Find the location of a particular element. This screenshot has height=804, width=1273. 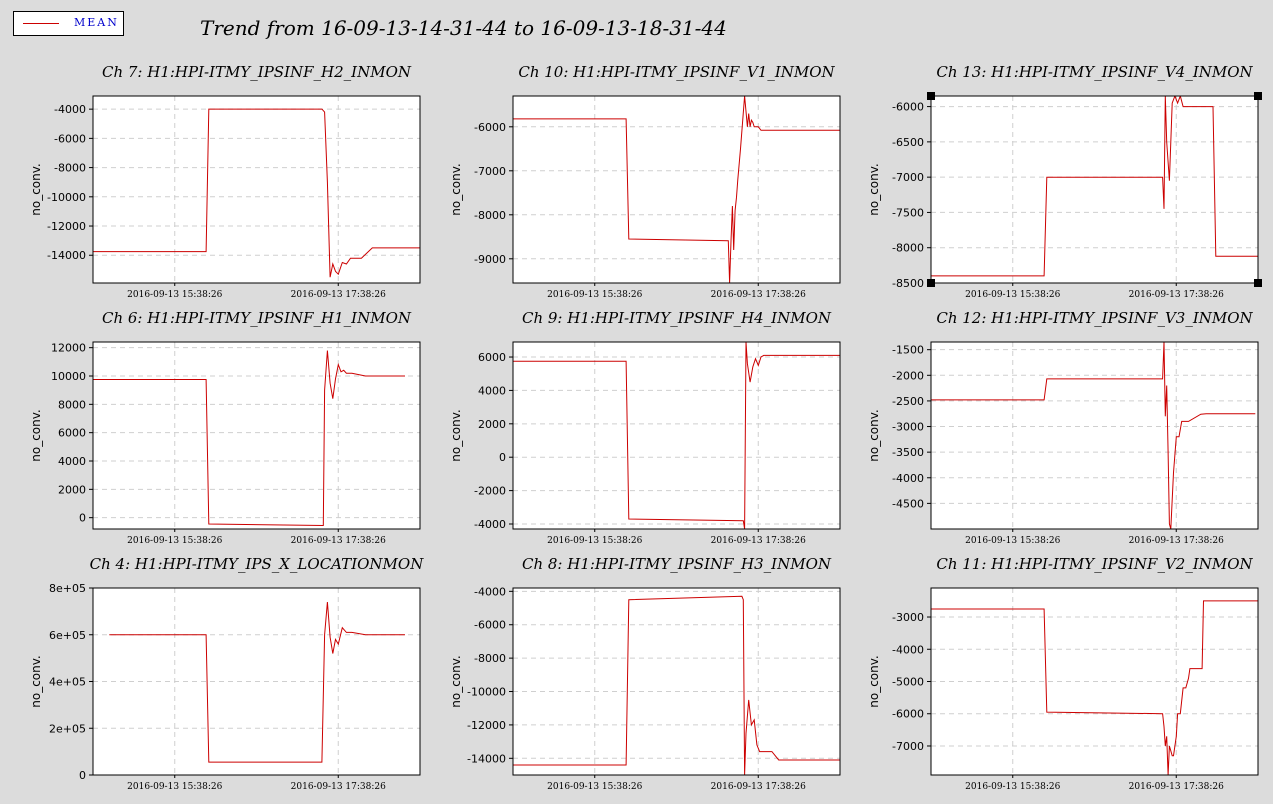

chart-title: Ch 9: H1:HPI-ITMY_IPSINF_H4_INMON is located at coordinates (677, 318).